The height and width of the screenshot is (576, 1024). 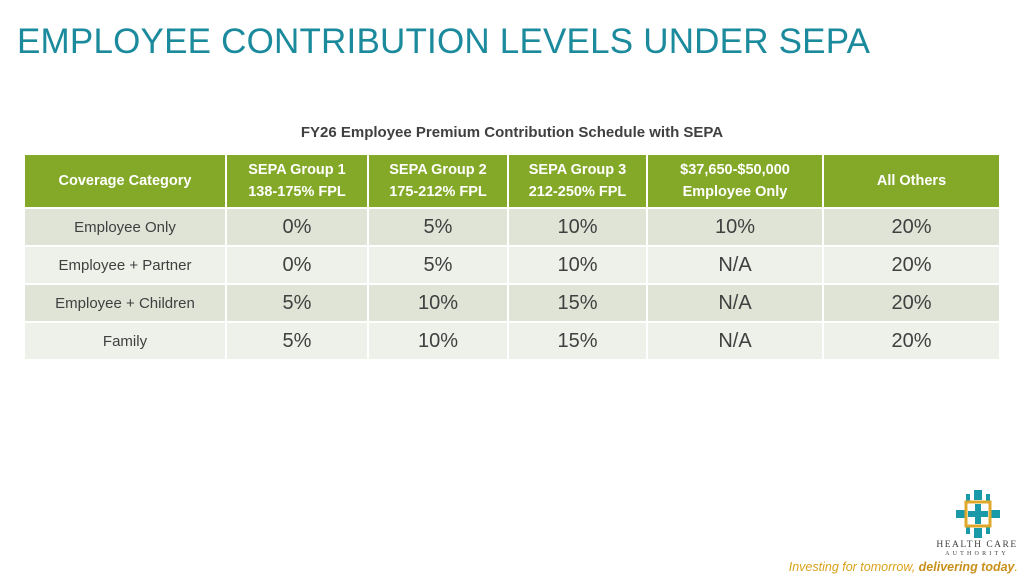 What do you see at coordinates (735, 192) in the screenshot?
I see `header-subline: Employee Only` at bounding box center [735, 192].